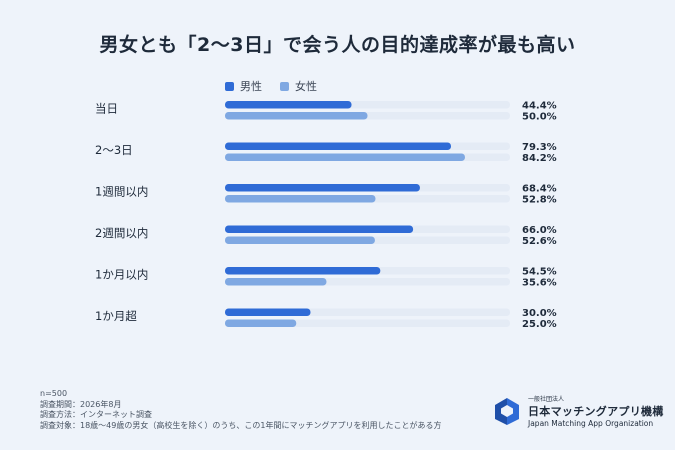  I want to click on category-label: 1か月超, so click(116, 316).